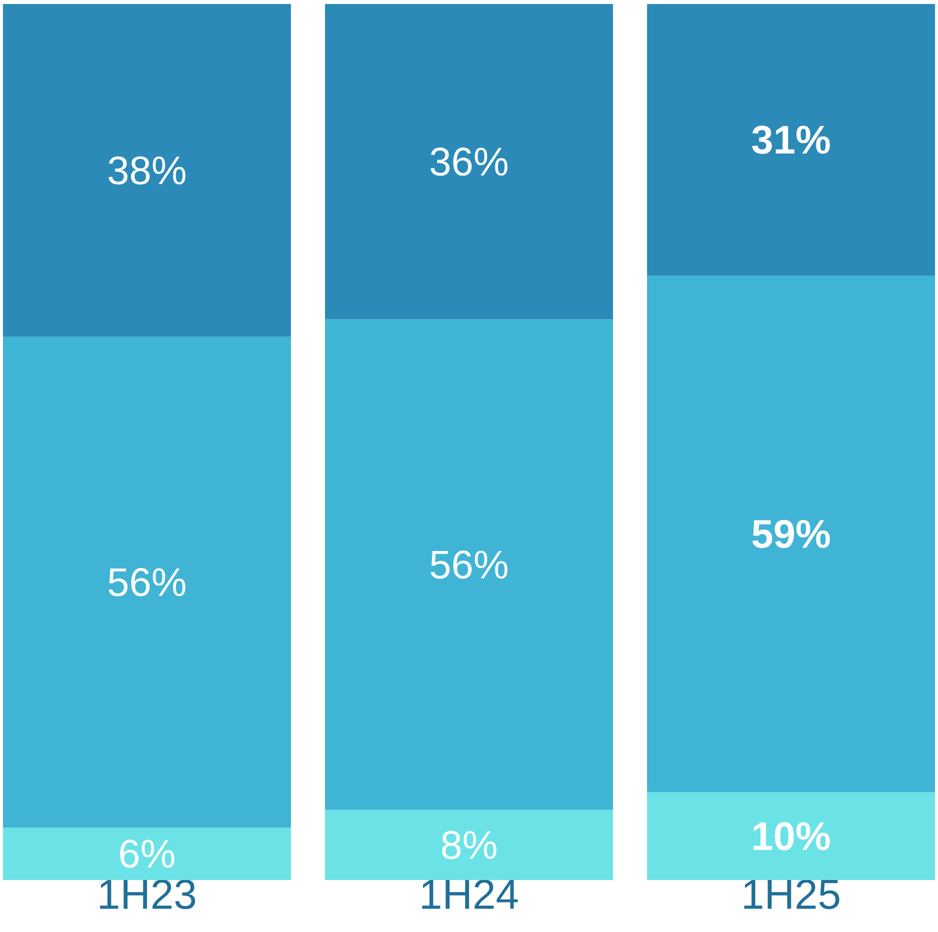  Describe the element at coordinates (469, 845) in the screenshot. I see `data-label: 8%` at that location.